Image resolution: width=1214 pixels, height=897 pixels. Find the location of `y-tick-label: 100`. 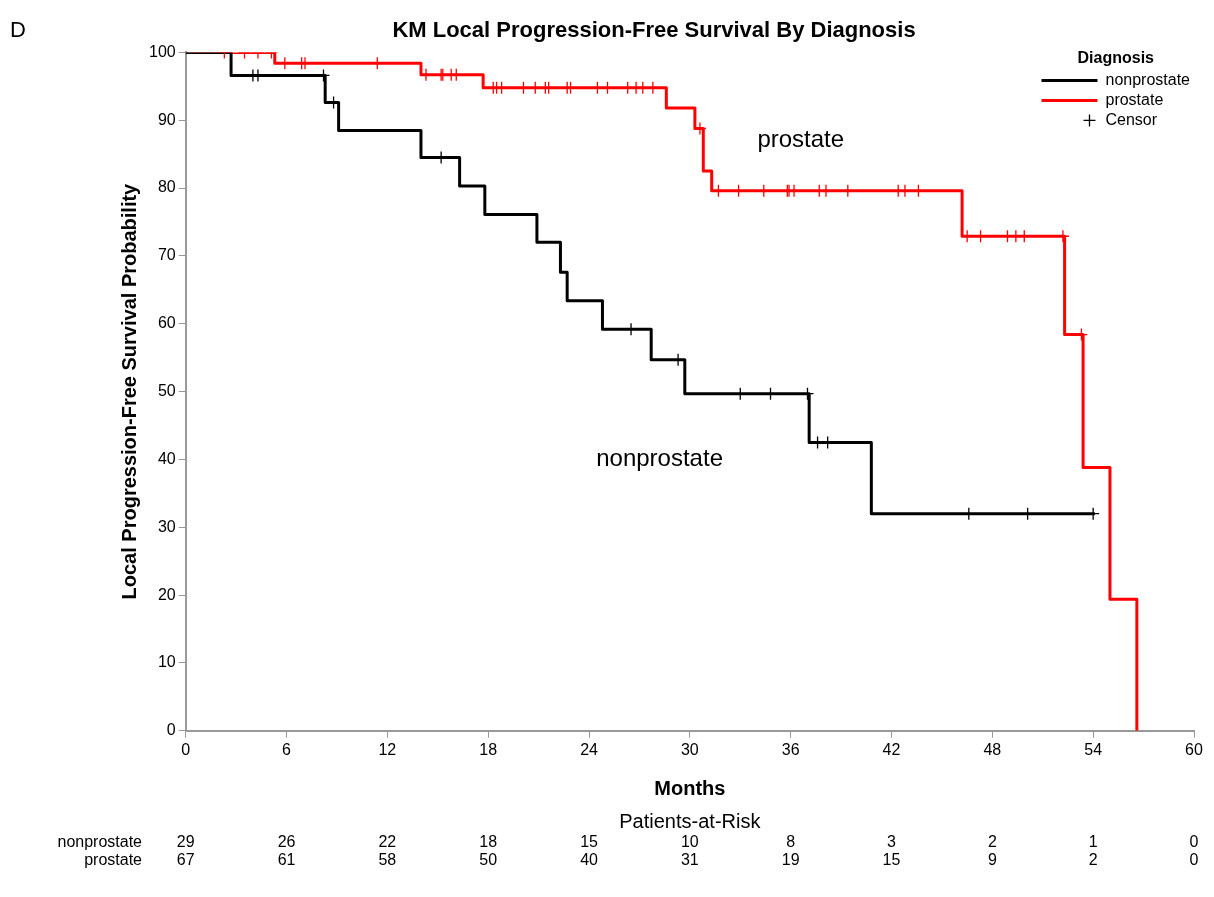

y-tick-label: 100 is located at coordinates (162, 51).